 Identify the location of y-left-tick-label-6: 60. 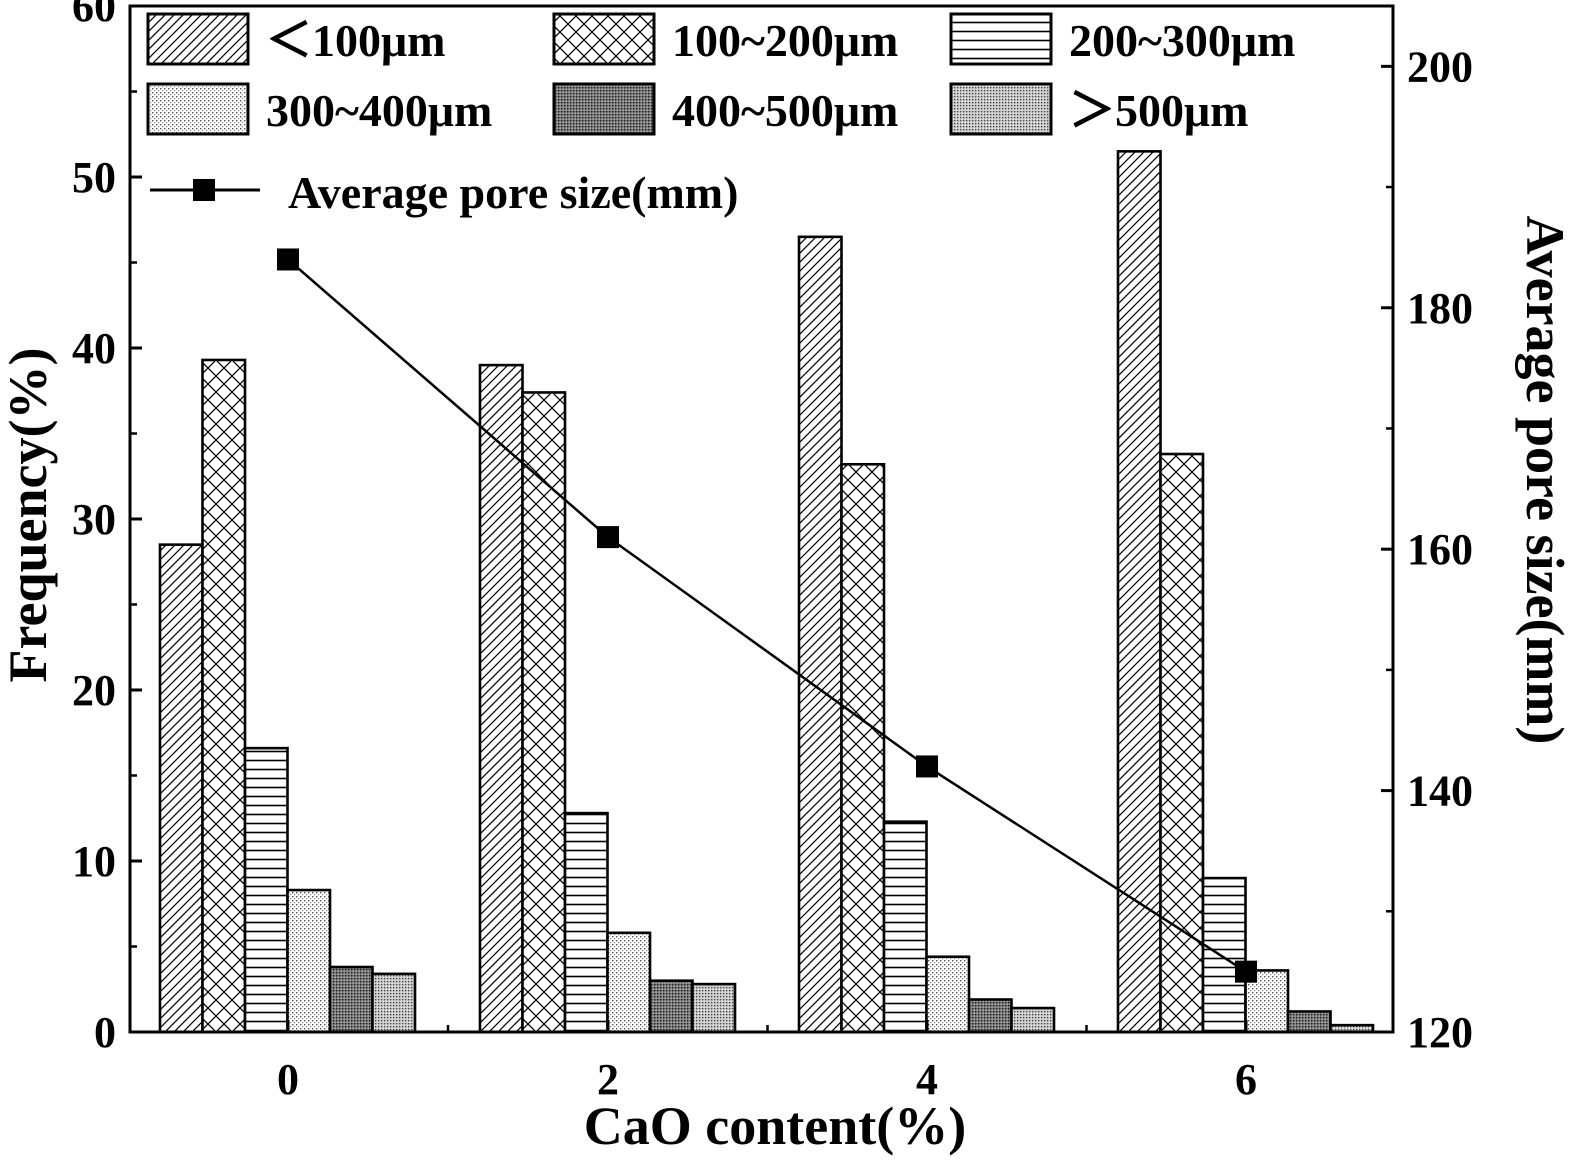
(94, 15).